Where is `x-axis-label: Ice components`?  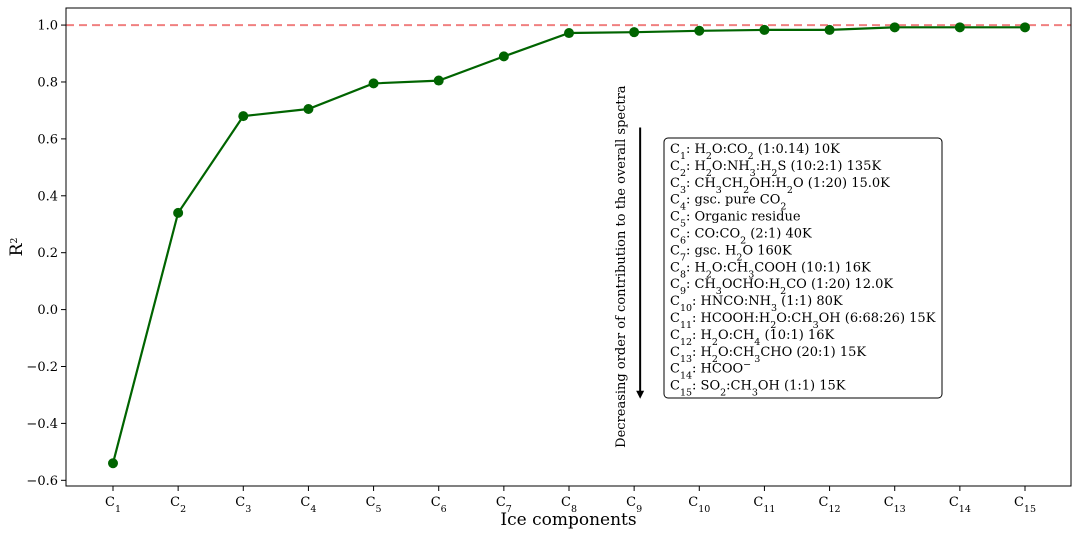
x-axis-label: Ice components is located at coordinates (568, 520).